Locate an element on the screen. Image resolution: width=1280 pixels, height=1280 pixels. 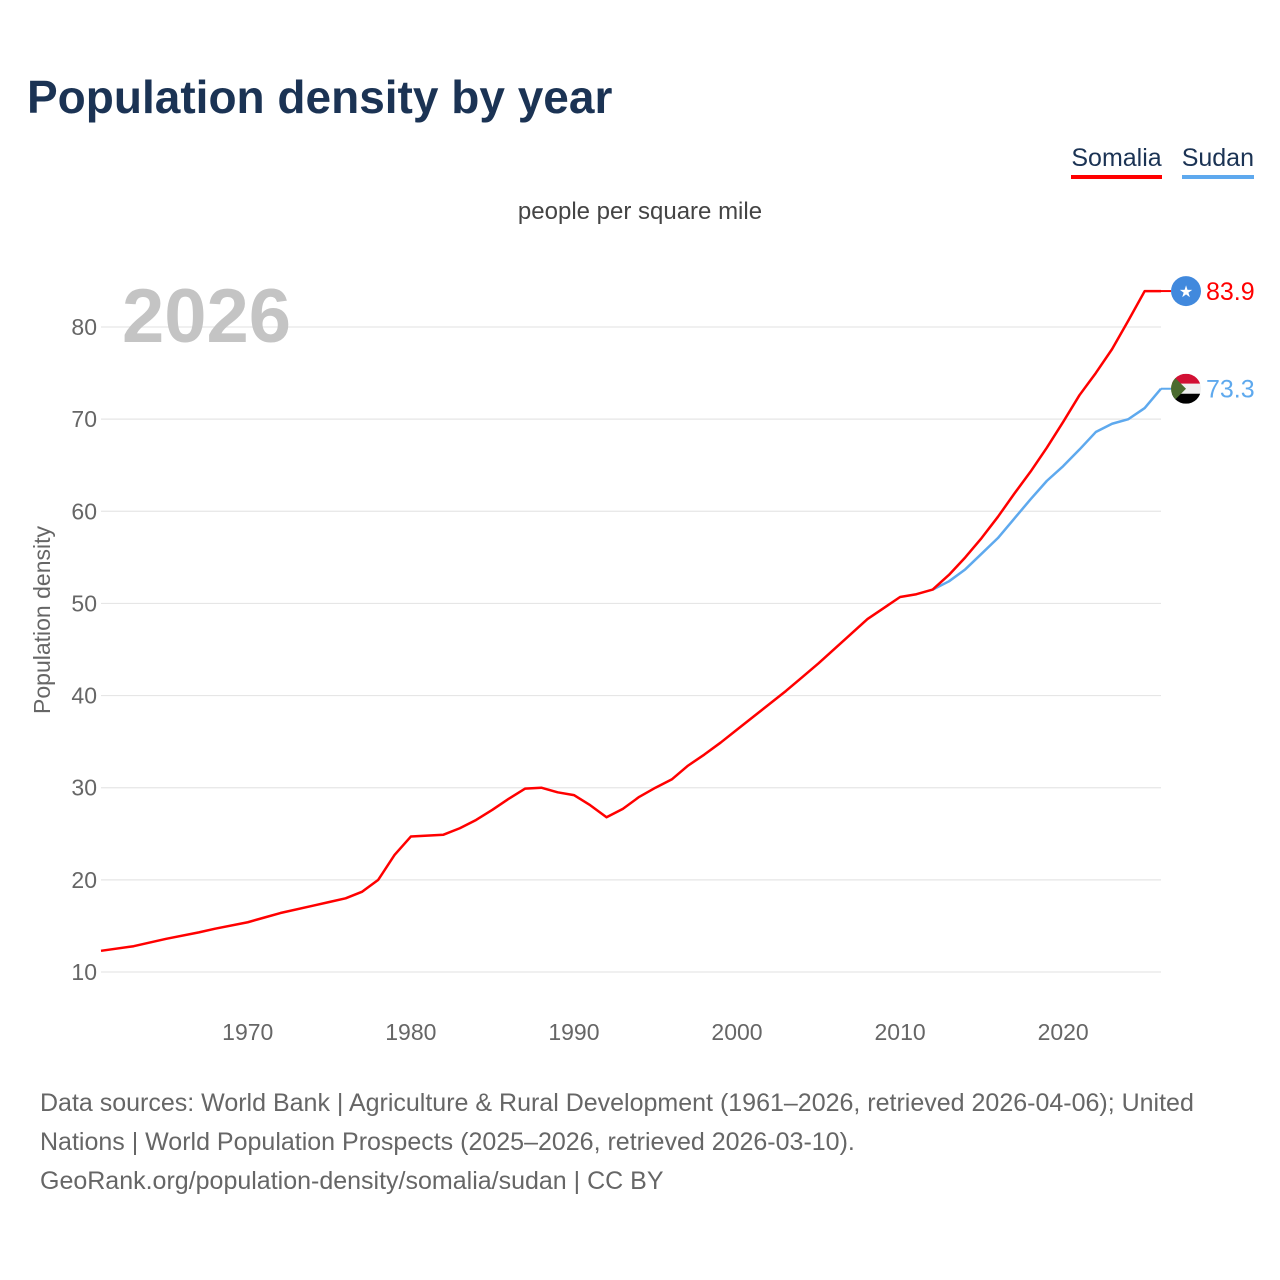
y-tick-label: 10 is located at coordinates (84, 972).